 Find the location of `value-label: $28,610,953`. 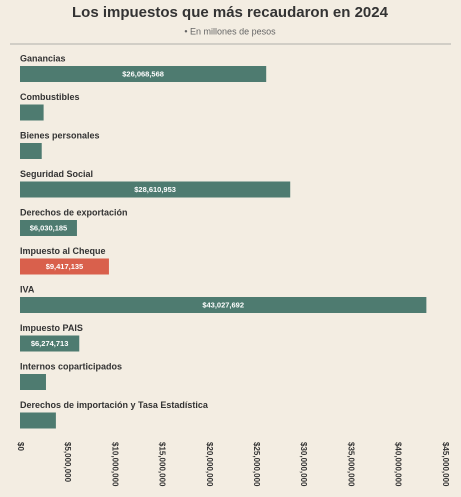

value-label: $28,610,953 is located at coordinates (155, 189).